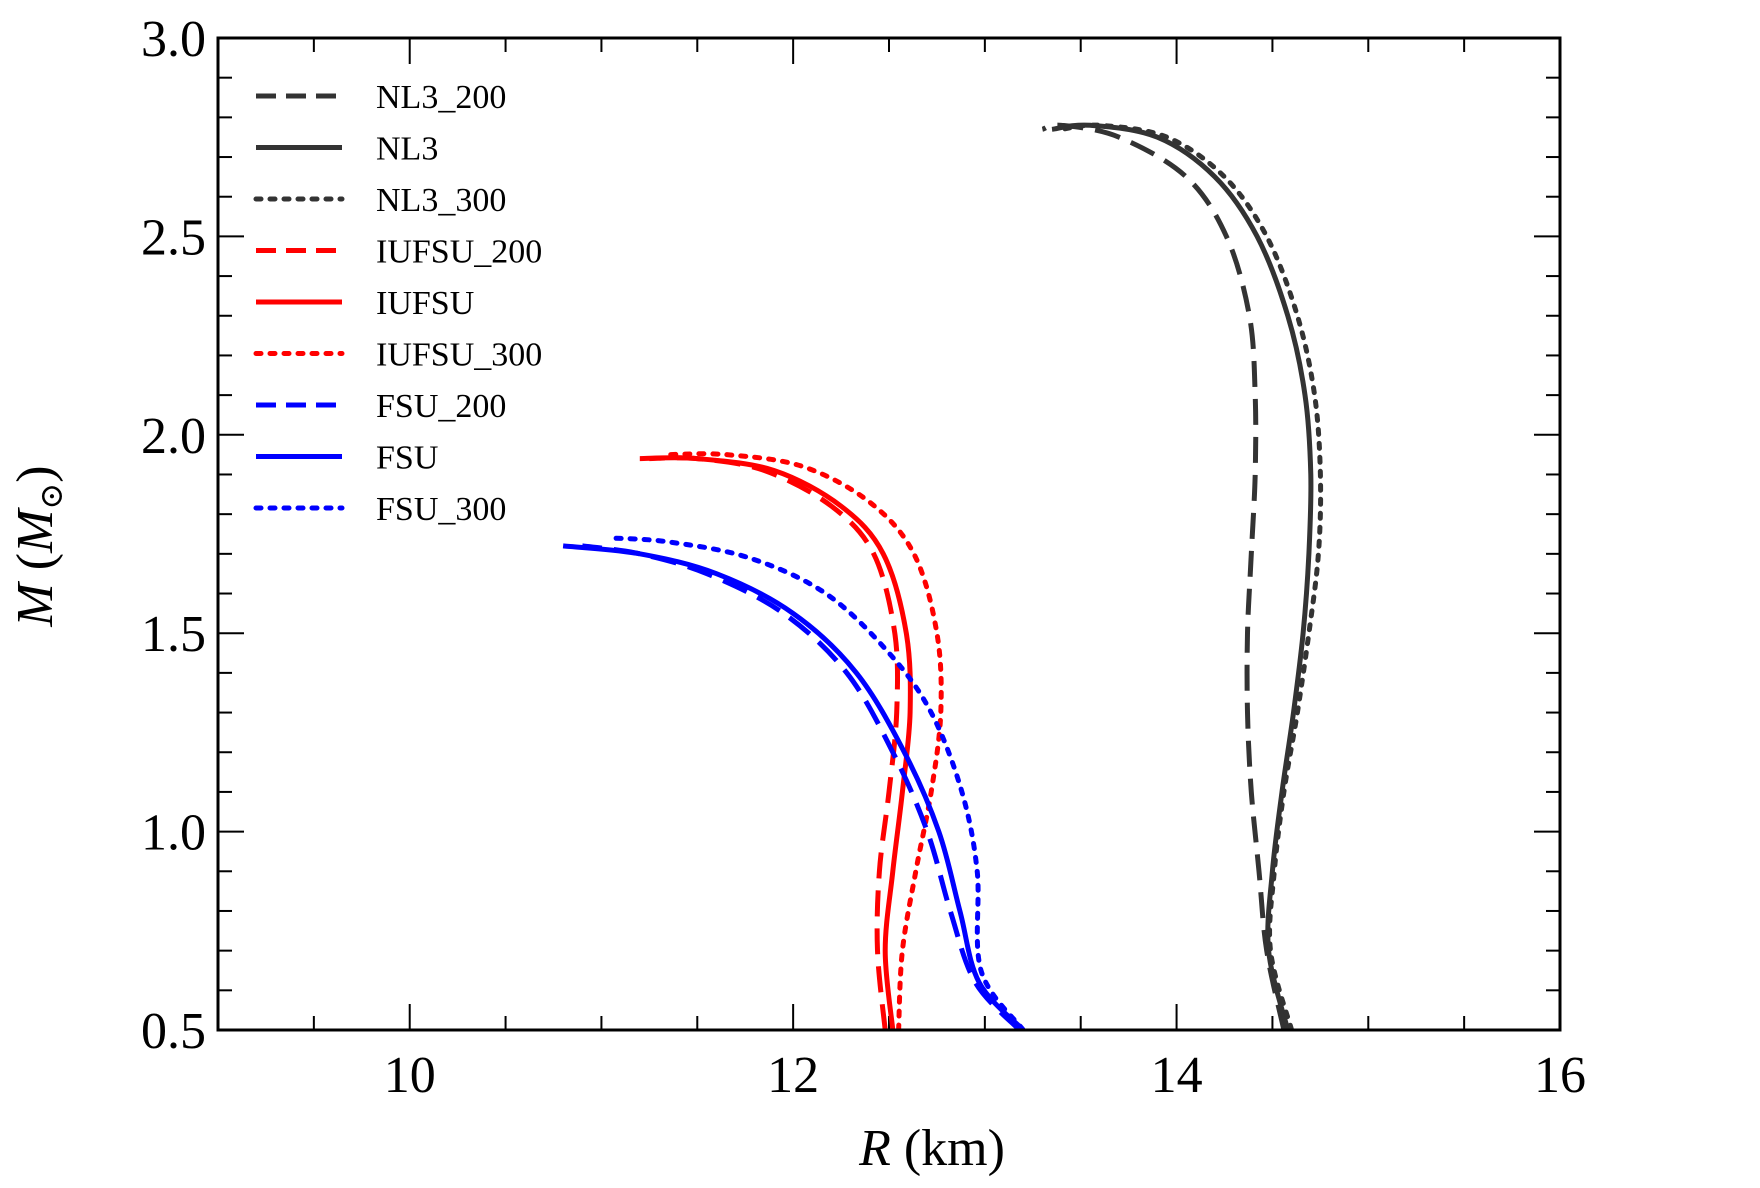  What do you see at coordinates (35, 530) in the screenshot?
I see `y-axis-unit-symbol: M` at bounding box center [35, 530].